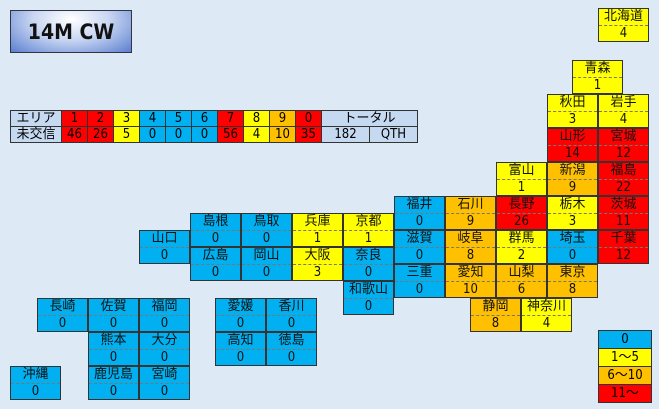 This screenshot has height=409, width=659. What do you see at coordinates (113, 375) in the screenshot?
I see `prefecture-name: 鹿児島` at bounding box center [113, 375].